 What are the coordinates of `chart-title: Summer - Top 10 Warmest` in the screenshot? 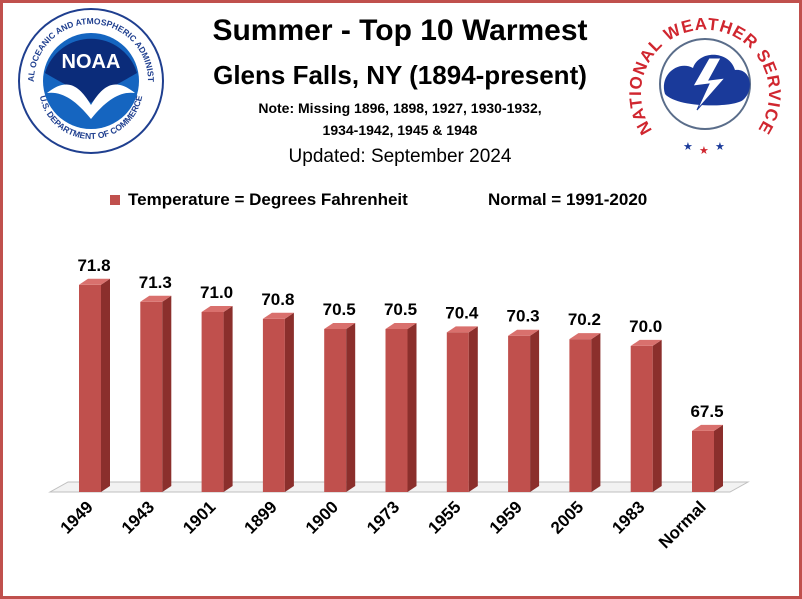 It's located at (400, 30).